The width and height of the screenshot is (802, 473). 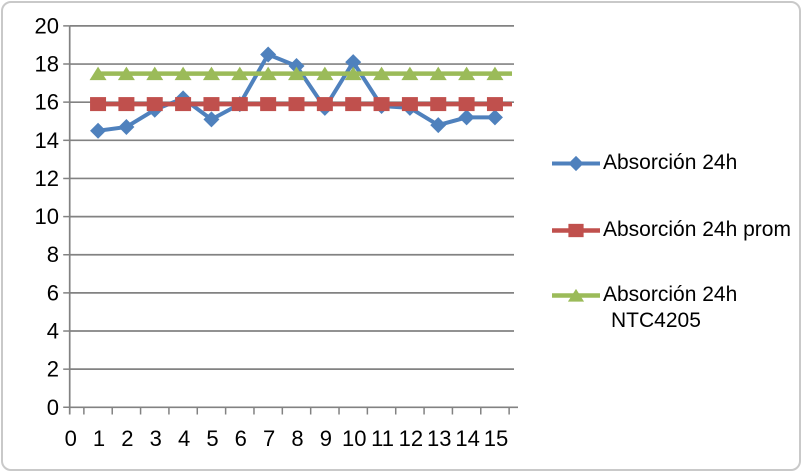 What do you see at coordinates (47, 102) in the screenshot?
I see `y-tick-label: 16` at bounding box center [47, 102].